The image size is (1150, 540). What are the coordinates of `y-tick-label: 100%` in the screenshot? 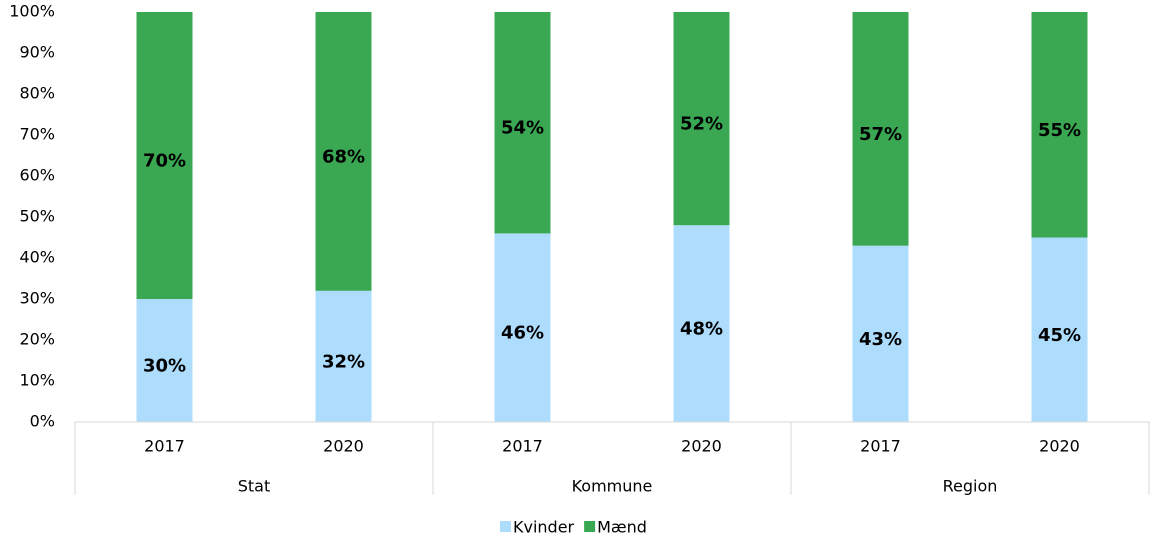 It's located at (32, 11).